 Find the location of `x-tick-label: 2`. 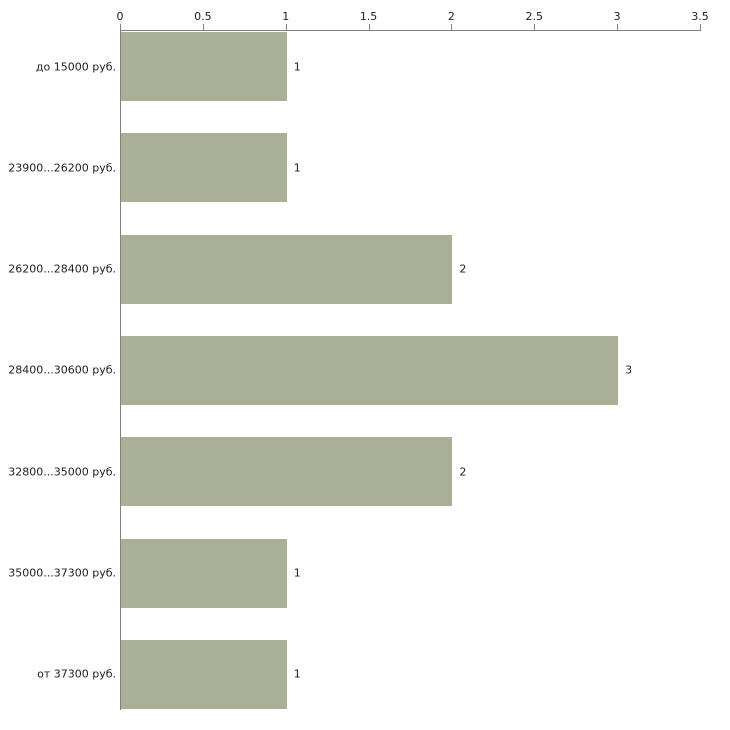

x-tick-label: 2 is located at coordinates (451, 16).